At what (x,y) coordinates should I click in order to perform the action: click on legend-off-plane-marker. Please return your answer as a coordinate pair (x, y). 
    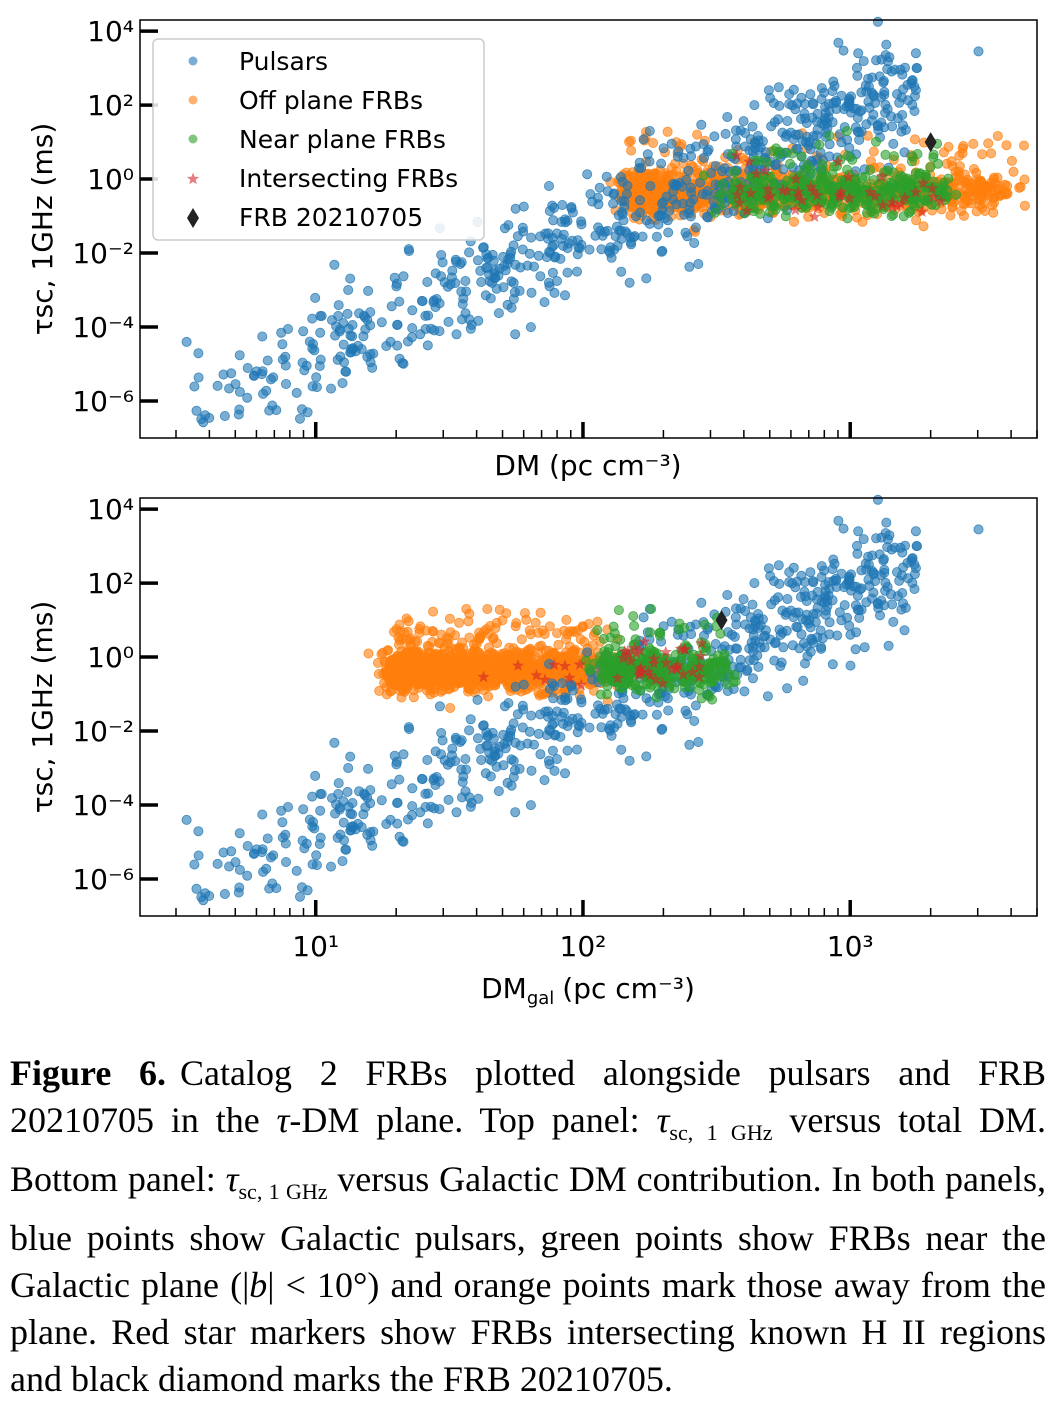
    Looking at the image, I should click on (193, 100).